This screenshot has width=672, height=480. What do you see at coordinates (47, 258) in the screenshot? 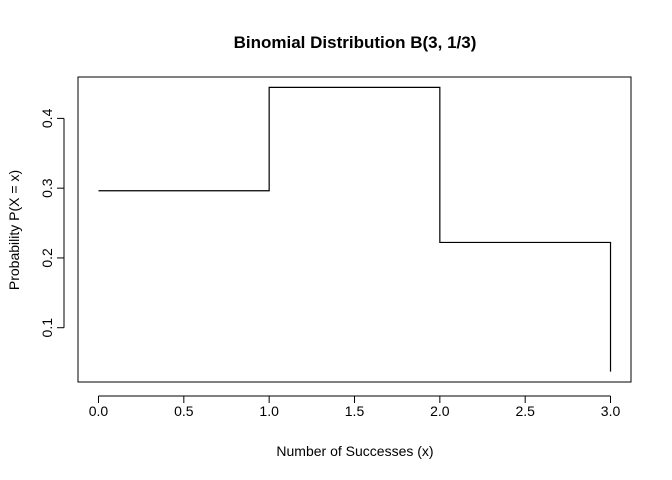
I see `y-tick-label: 0.2` at bounding box center [47, 258].